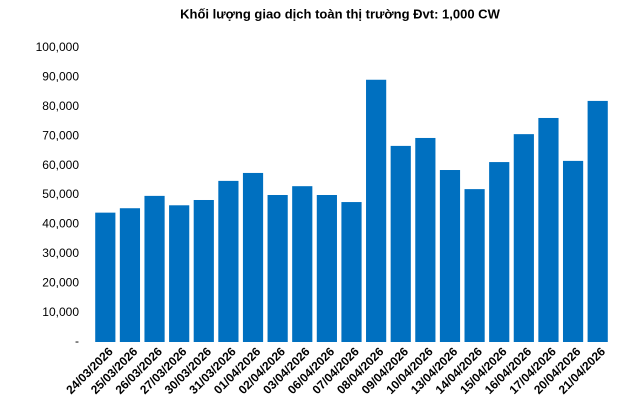 The height and width of the screenshot is (408, 640). Describe the element at coordinates (58, 47) in the screenshot. I see `y-tick-label: 100,000` at that location.